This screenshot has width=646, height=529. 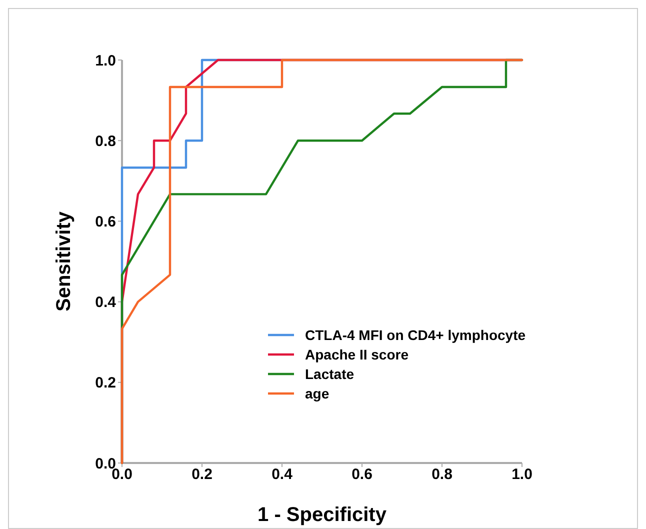 I want to click on x-tick-label: 1.0, so click(x=522, y=474).